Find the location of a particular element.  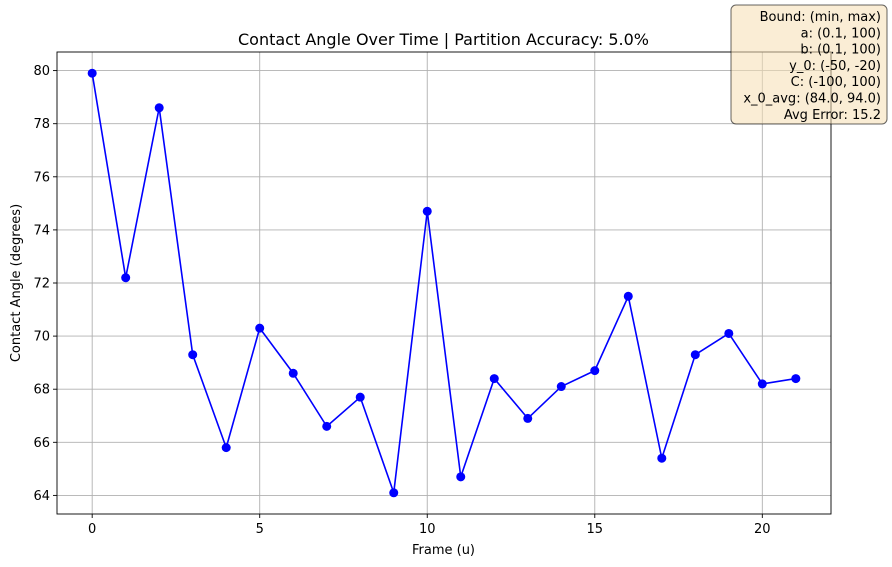

y-tick-label: 74 is located at coordinates (41, 230).